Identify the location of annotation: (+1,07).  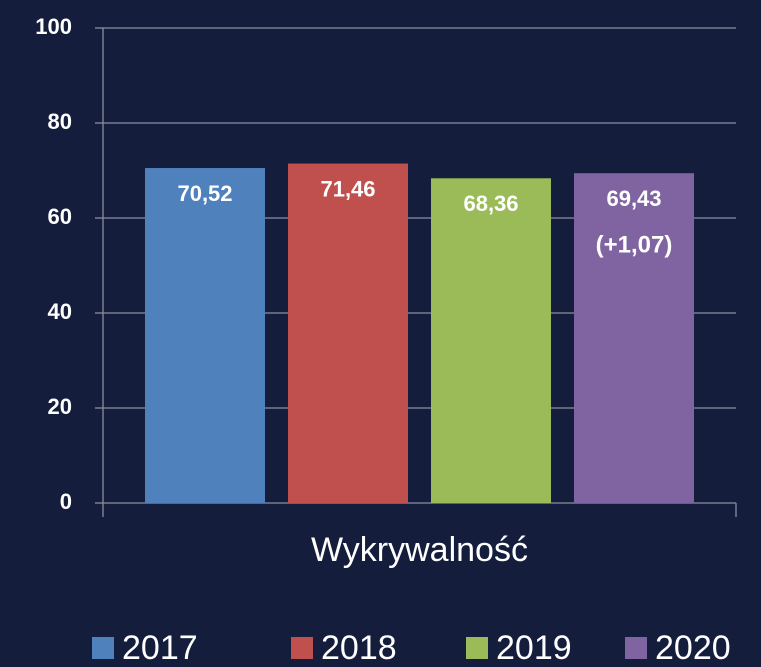
(634, 245).